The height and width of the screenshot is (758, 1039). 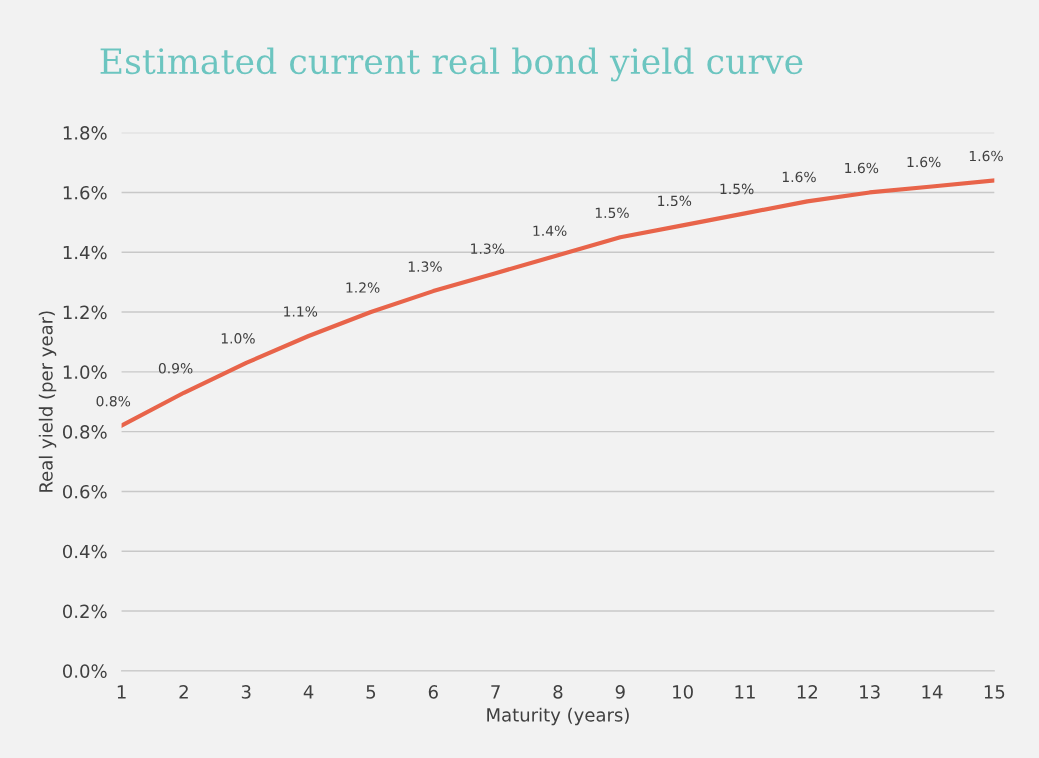 I want to click on x-tick-label: 2, so click(x=183, y=692).